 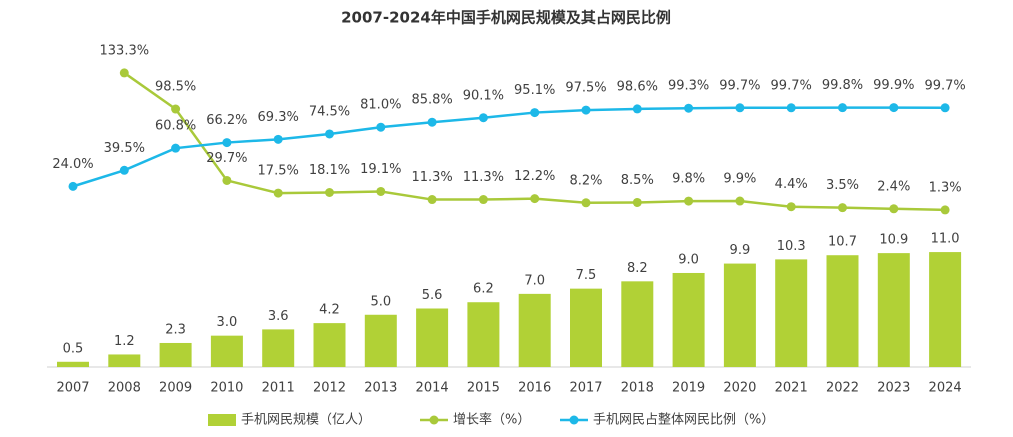 What do you see at coordinates (432, 295) in the screenshot?
I see `data-label: 5.6` at bounding box center [432, 295].